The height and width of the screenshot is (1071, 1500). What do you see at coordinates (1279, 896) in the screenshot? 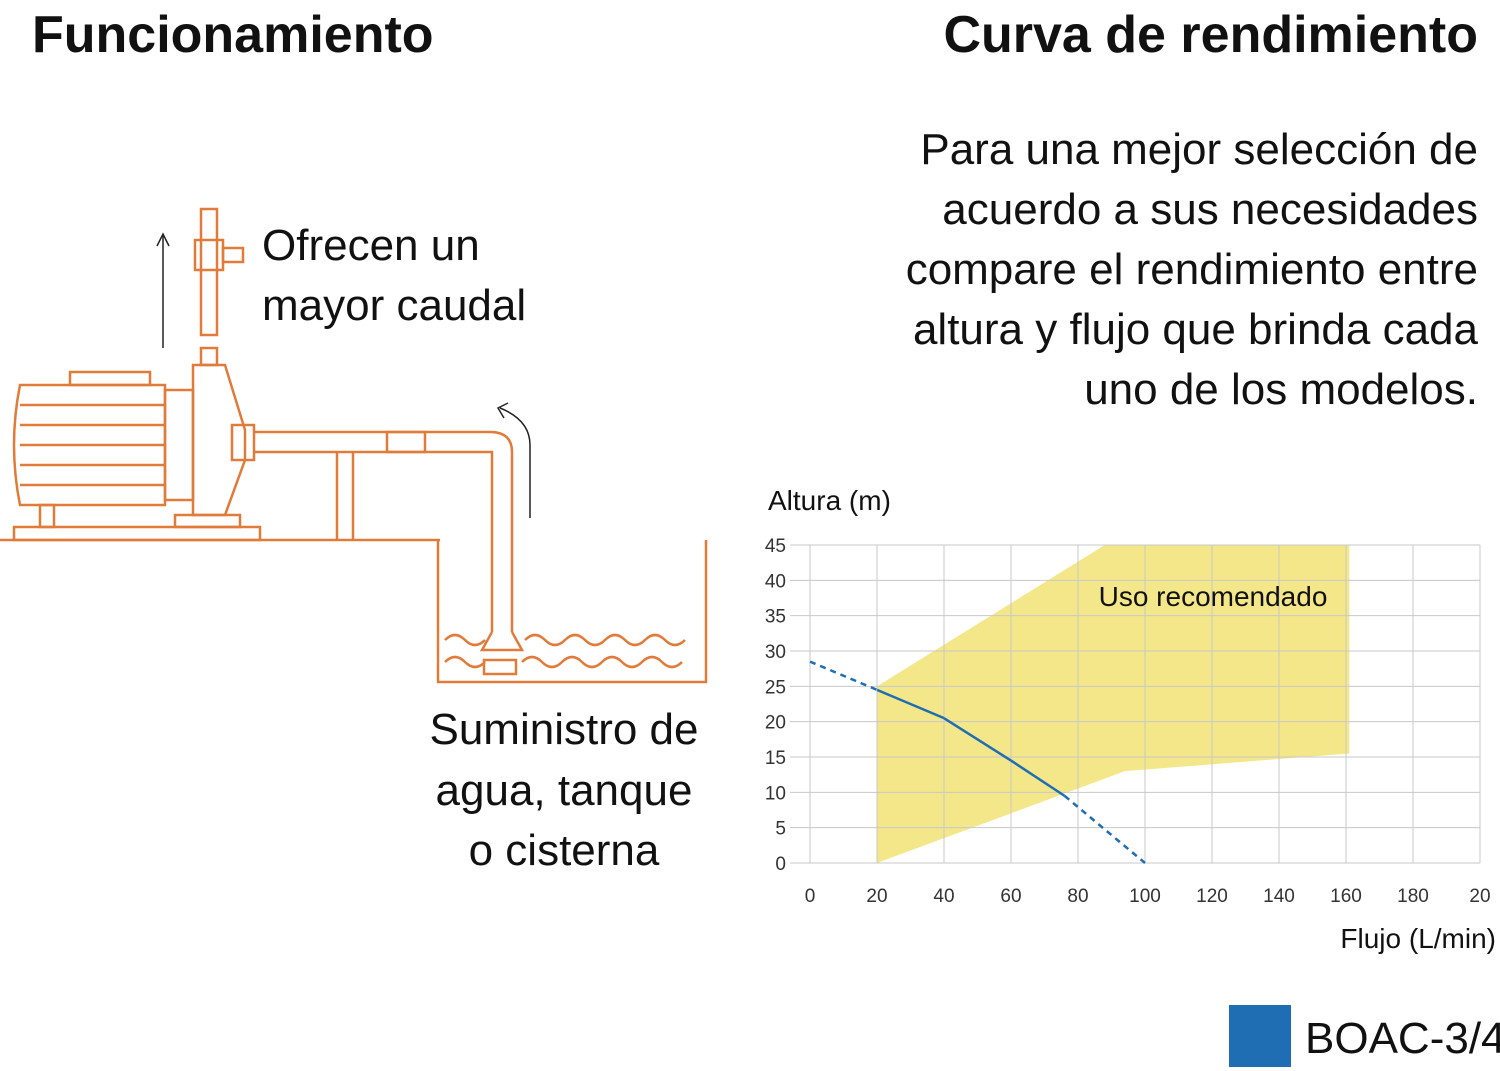
I see `x-tick-label: 140` at bounding box center [1279, 896].